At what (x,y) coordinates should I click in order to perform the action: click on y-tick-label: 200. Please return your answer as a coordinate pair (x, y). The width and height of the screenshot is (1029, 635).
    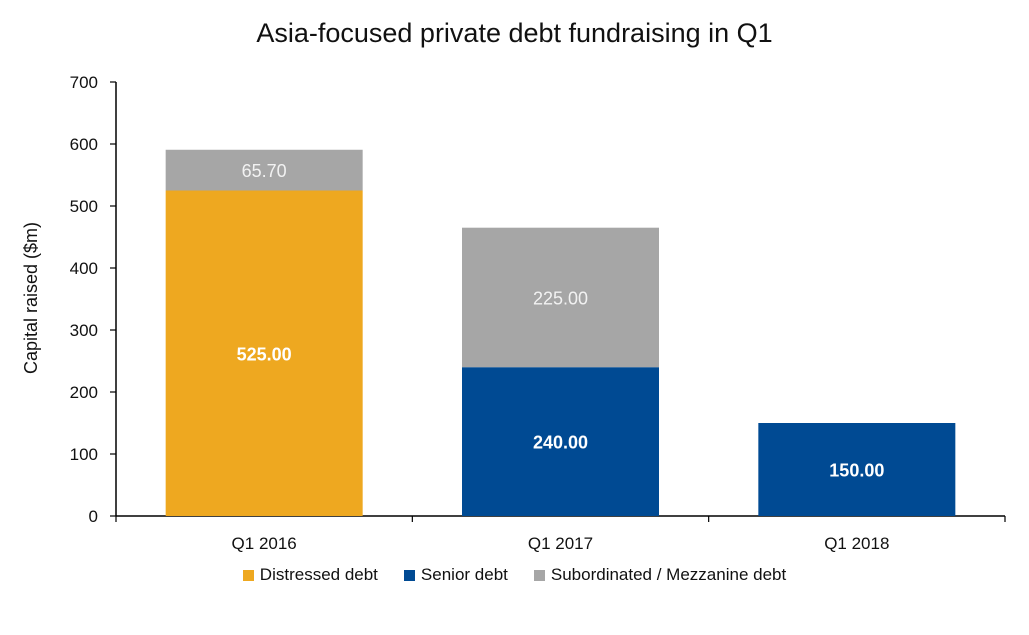
    Looking at the image, I should click on (84, 392).